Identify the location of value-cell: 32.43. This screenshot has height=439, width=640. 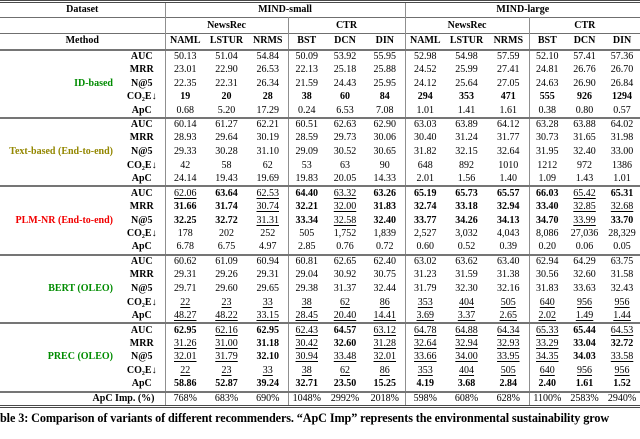
(622, 289).